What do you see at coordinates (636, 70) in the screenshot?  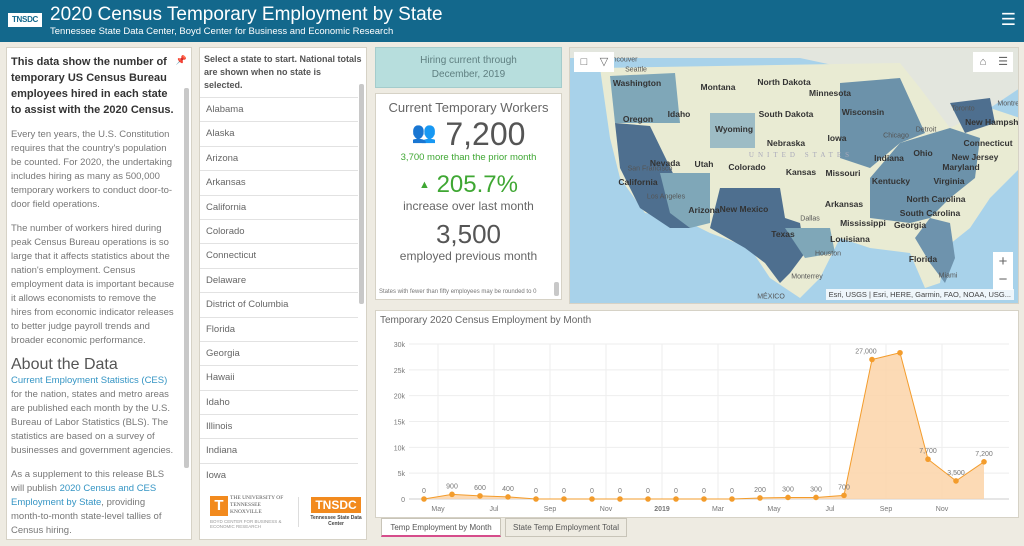 I see `city-label: Seattle` at bounding box center [636, 70].